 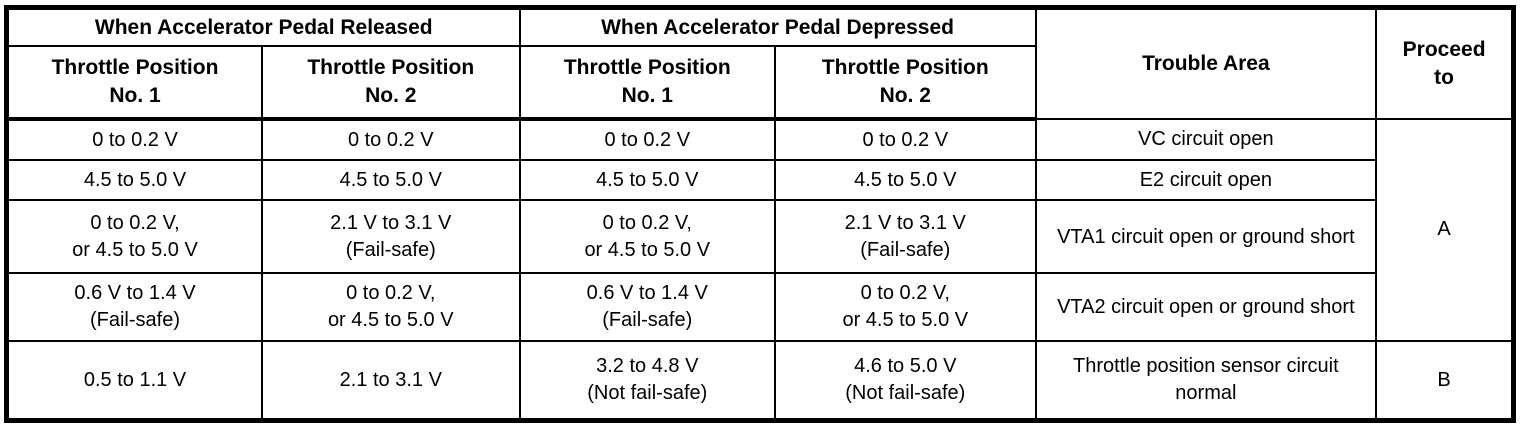 I want to click on cell-r1-depressed-no2: 0 to 0.2 V, so click(x=905, y=139).